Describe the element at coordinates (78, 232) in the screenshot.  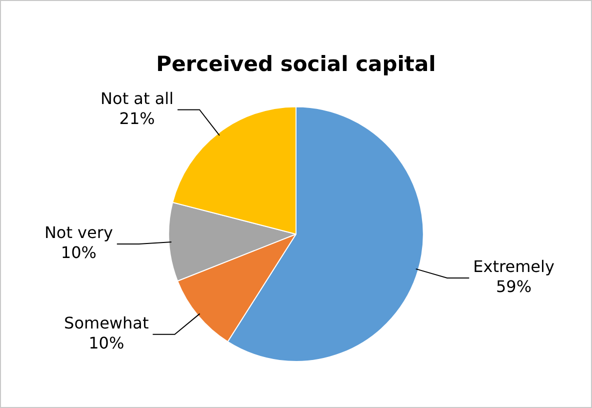
I see `slice-label: Not very` at that location.